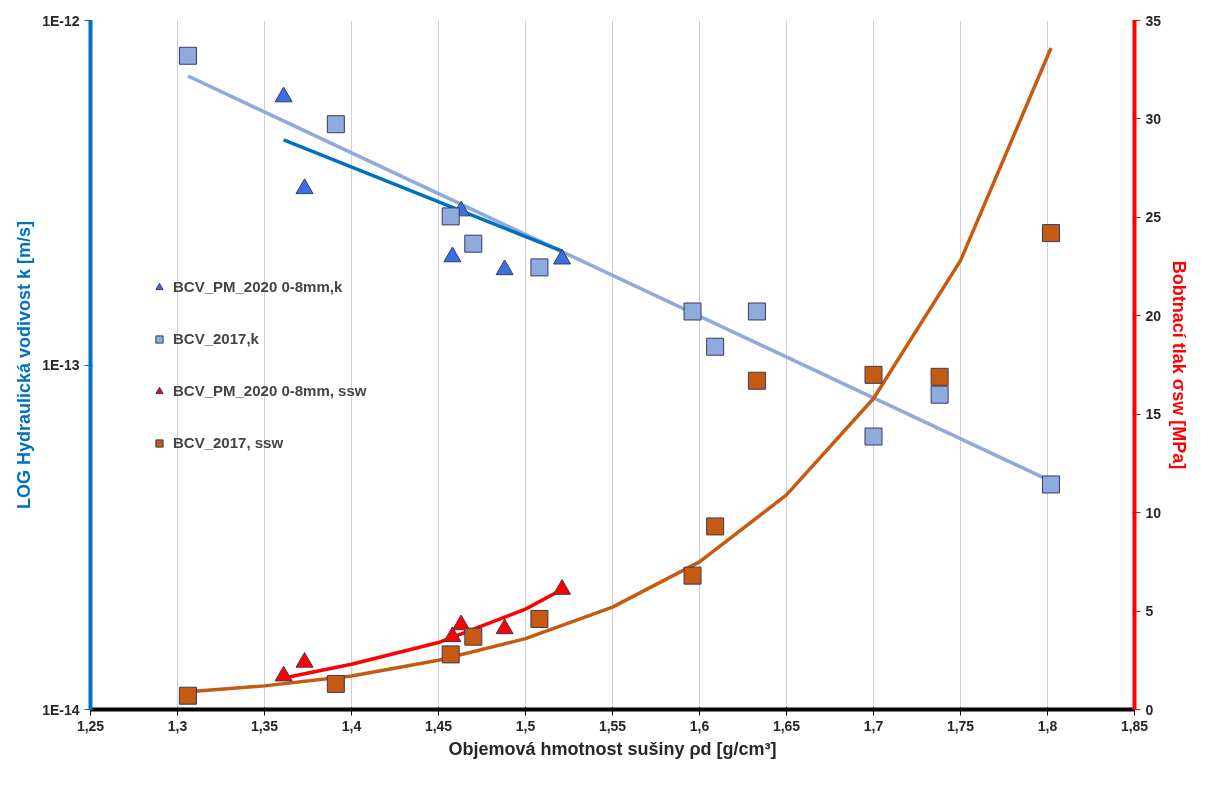  I want to click on y-tick-label: 1E-13, so click(61, 365).